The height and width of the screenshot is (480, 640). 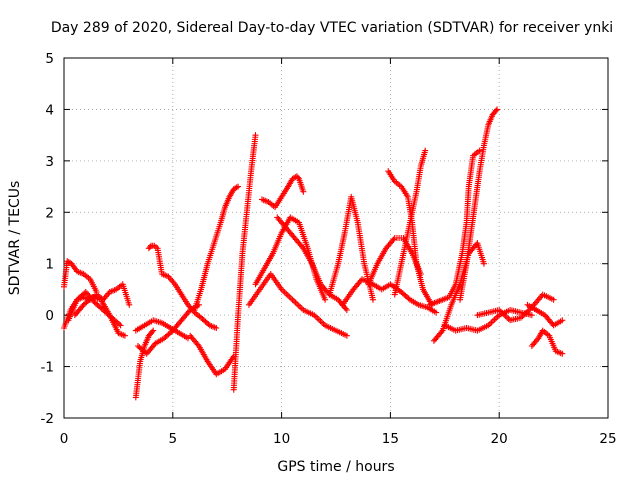 What do you see at coordinates (410, 238) in the screenshot?
I see `series-sat-t` at bounding box center [410, 238].